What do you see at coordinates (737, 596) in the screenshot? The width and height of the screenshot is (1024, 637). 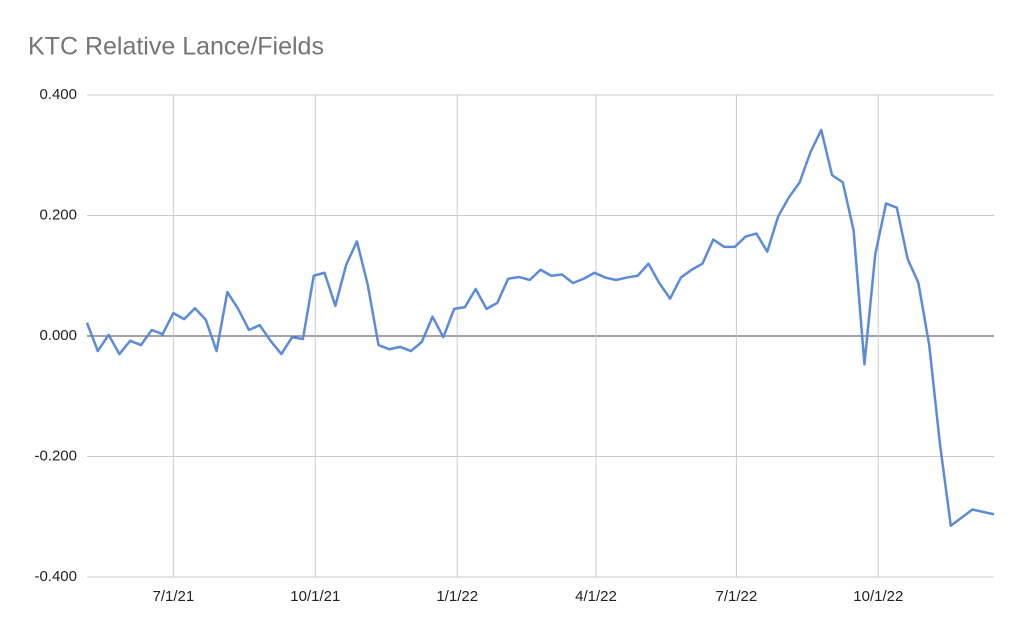 I see `x-tick-label: 7/1/22` at bounding box center [737, 596].